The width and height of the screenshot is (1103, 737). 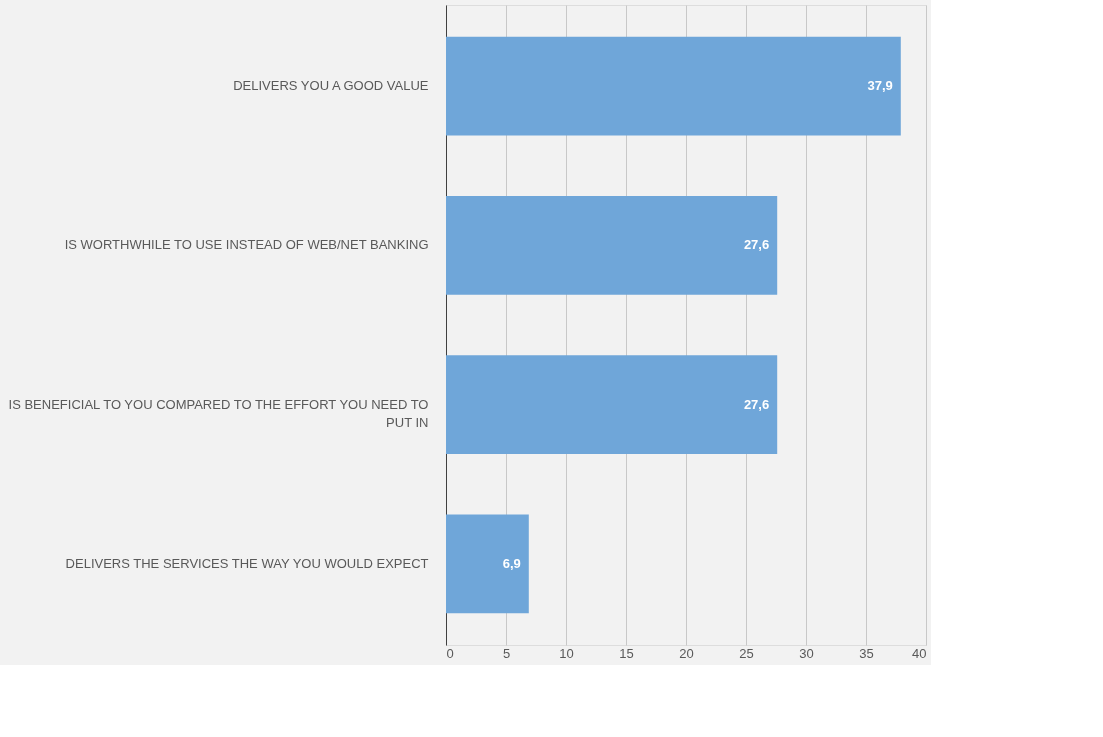 What do you see at coordinates (806, 653) in the screenshot?
I see `x-tick-label: 30` at bounding box center [806, 653].